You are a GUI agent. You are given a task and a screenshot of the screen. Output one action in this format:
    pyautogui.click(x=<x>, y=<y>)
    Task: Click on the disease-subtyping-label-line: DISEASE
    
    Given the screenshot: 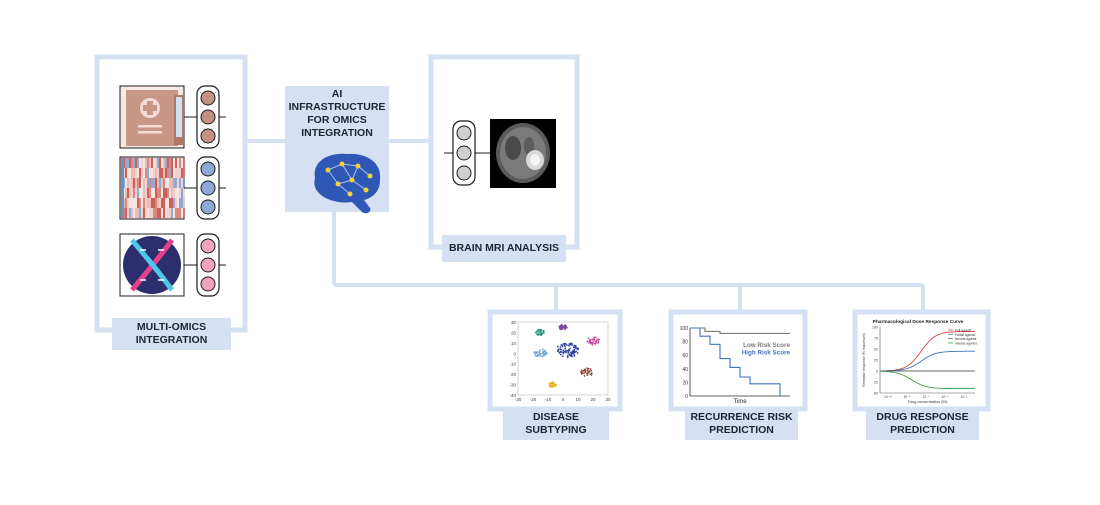 What is the action you would take?
    pyautogui.click(x=556, y=417)
    